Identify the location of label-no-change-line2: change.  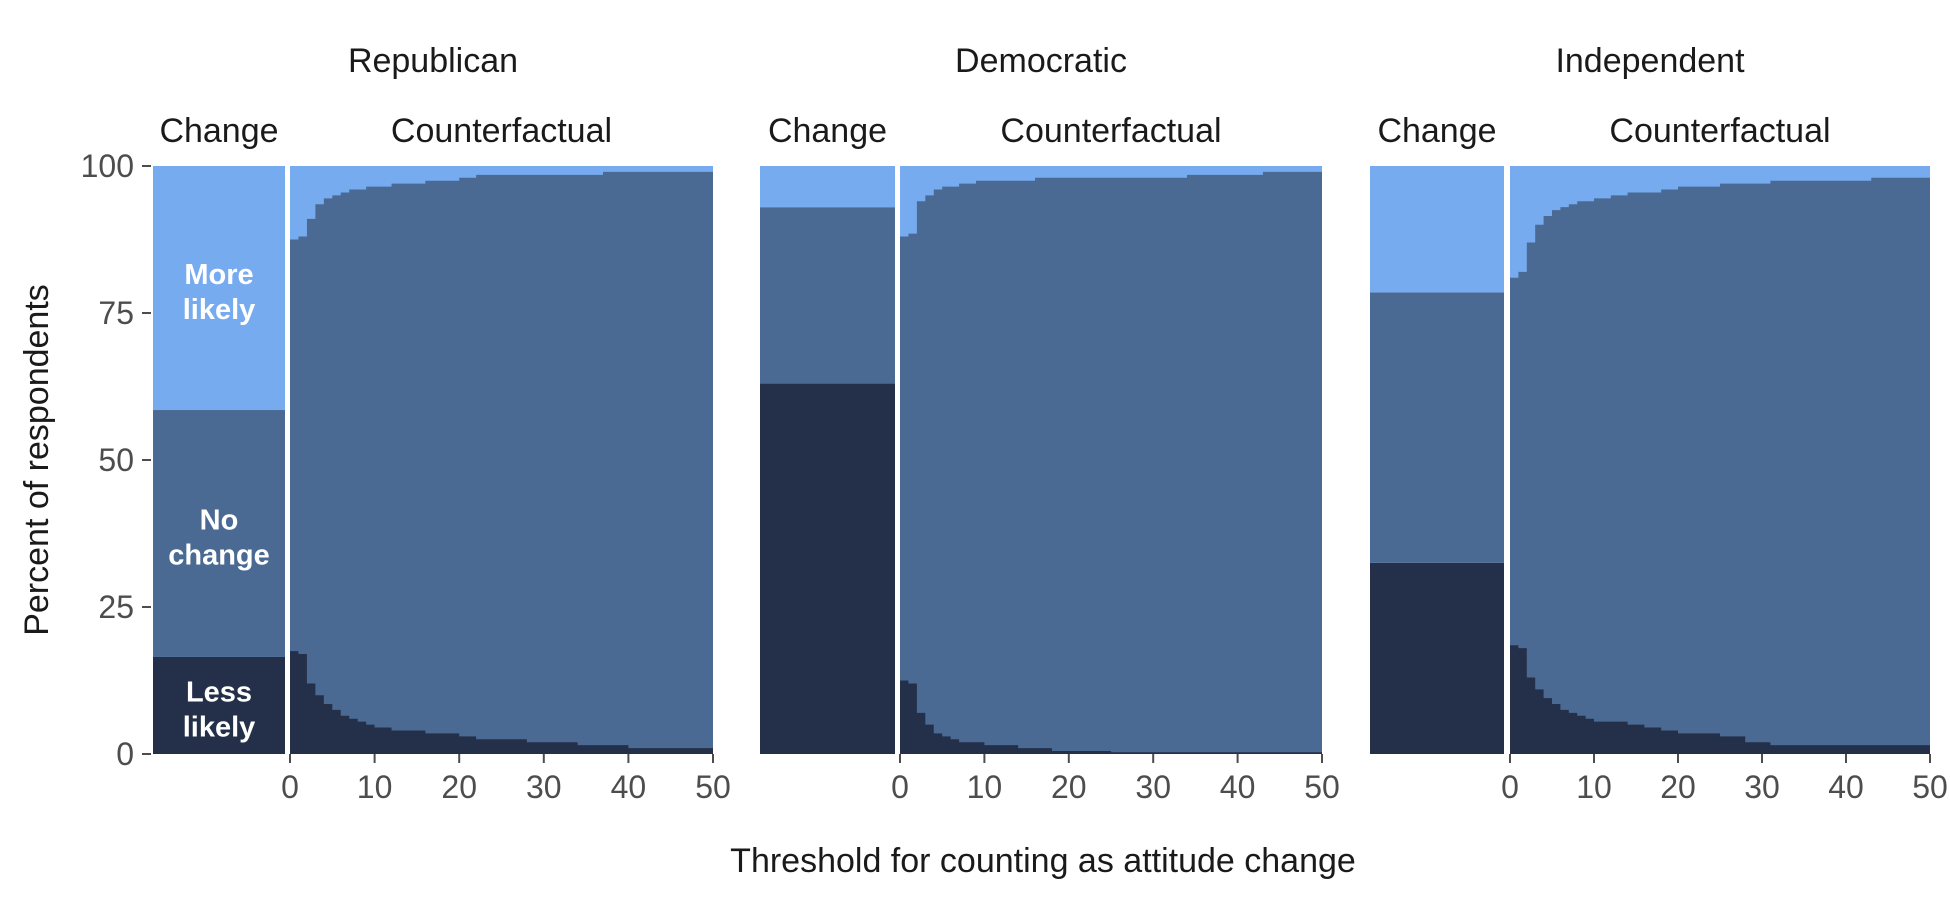
(219, 556).